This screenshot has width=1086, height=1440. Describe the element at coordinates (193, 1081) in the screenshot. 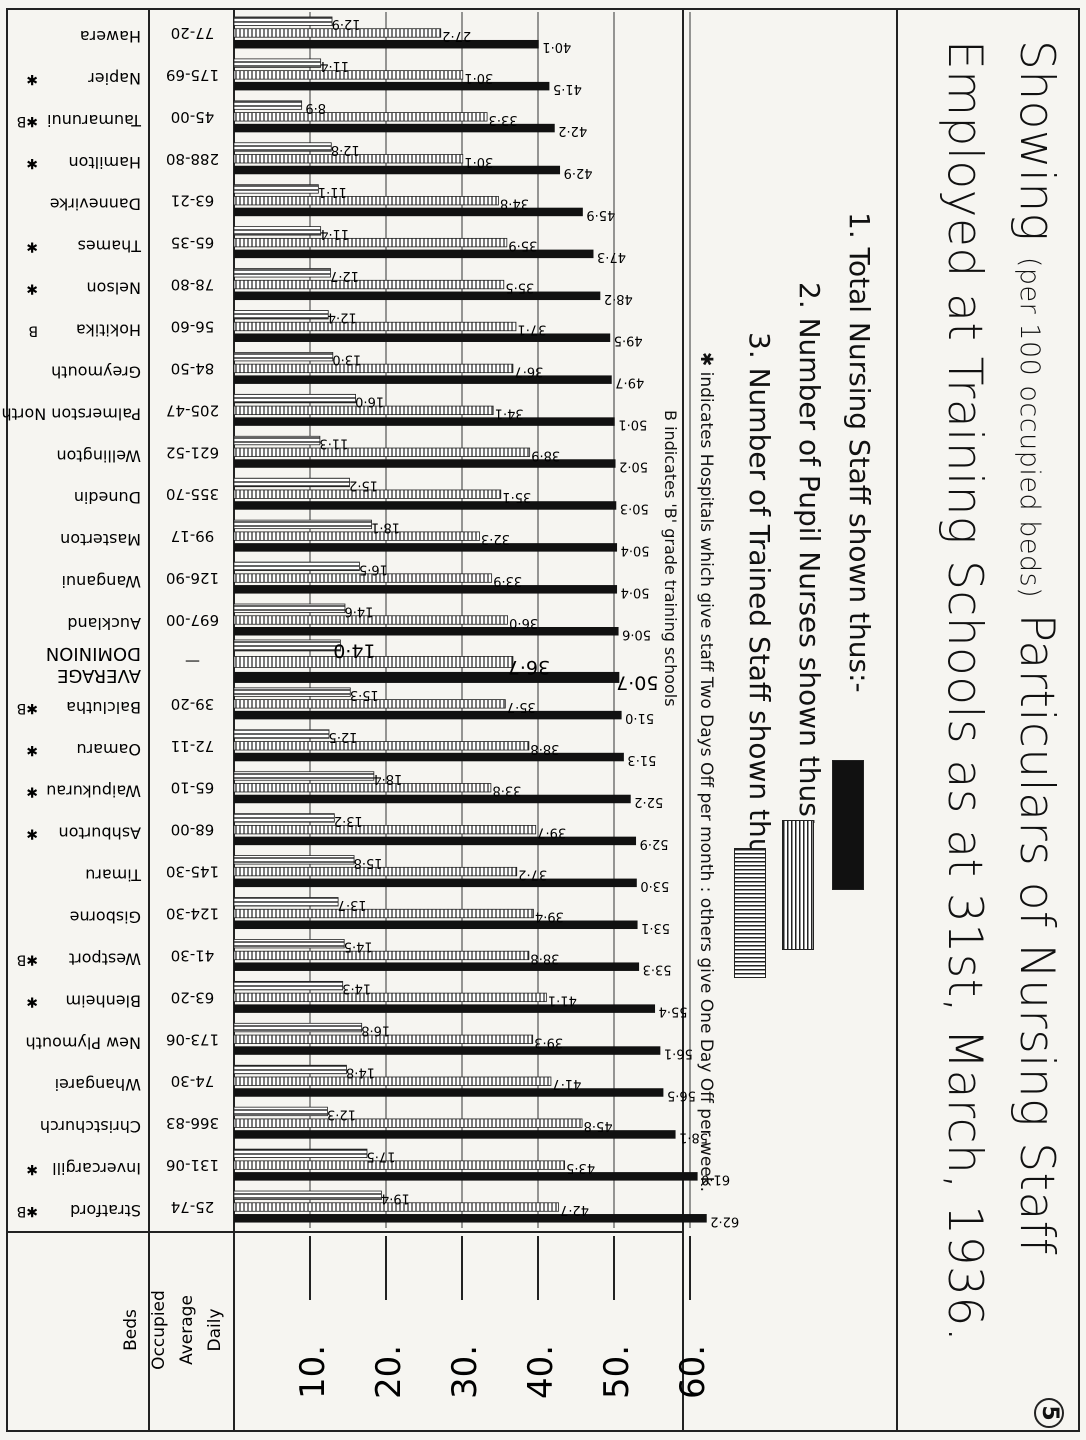

I see `beds-value: 74-30` at that location.